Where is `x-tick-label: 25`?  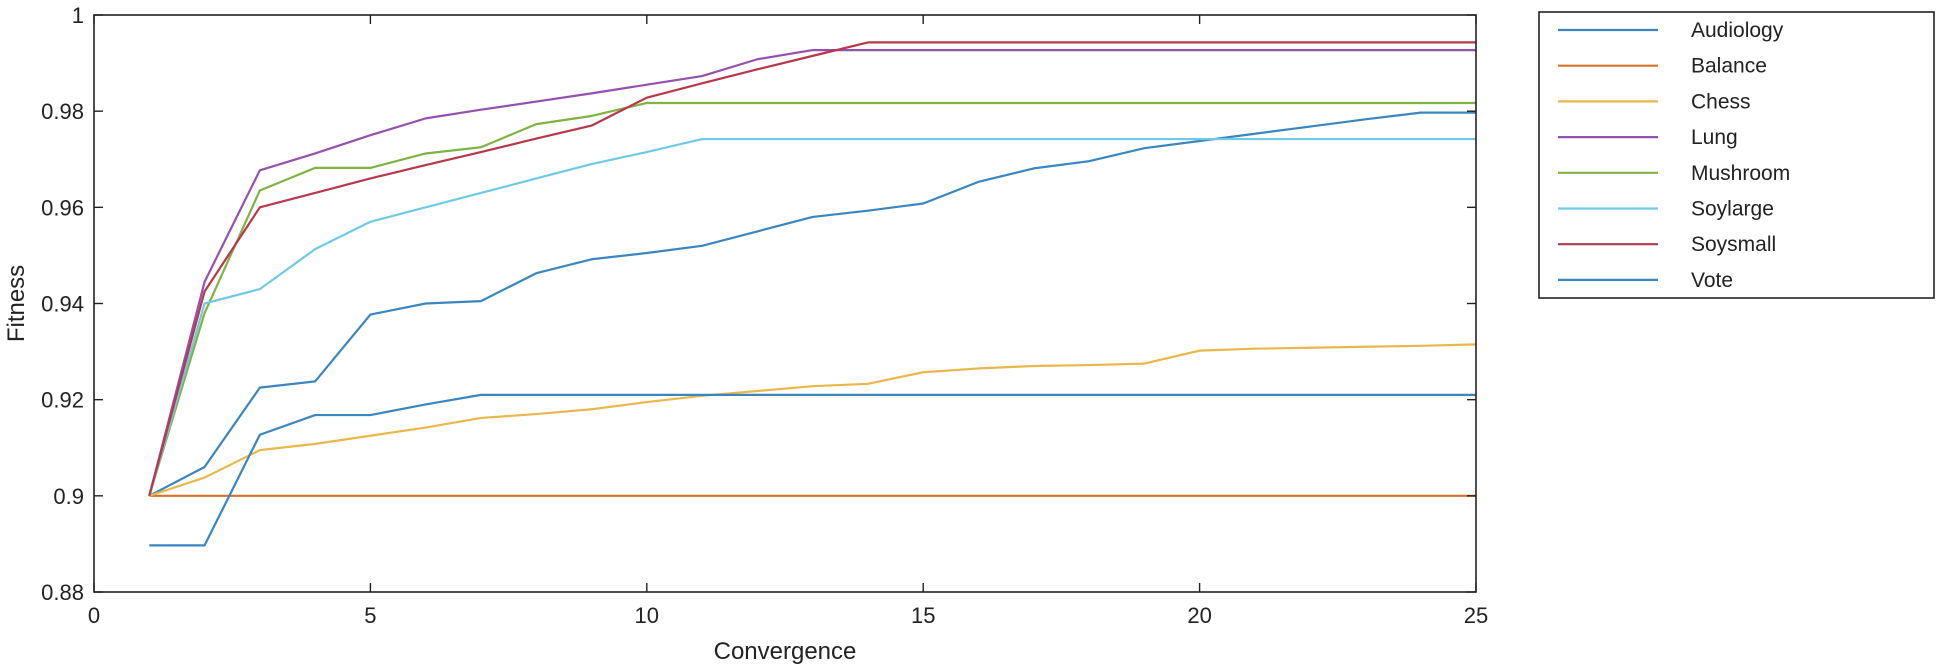
x-tick-label: 25 is located at coordinates (1476, 615).